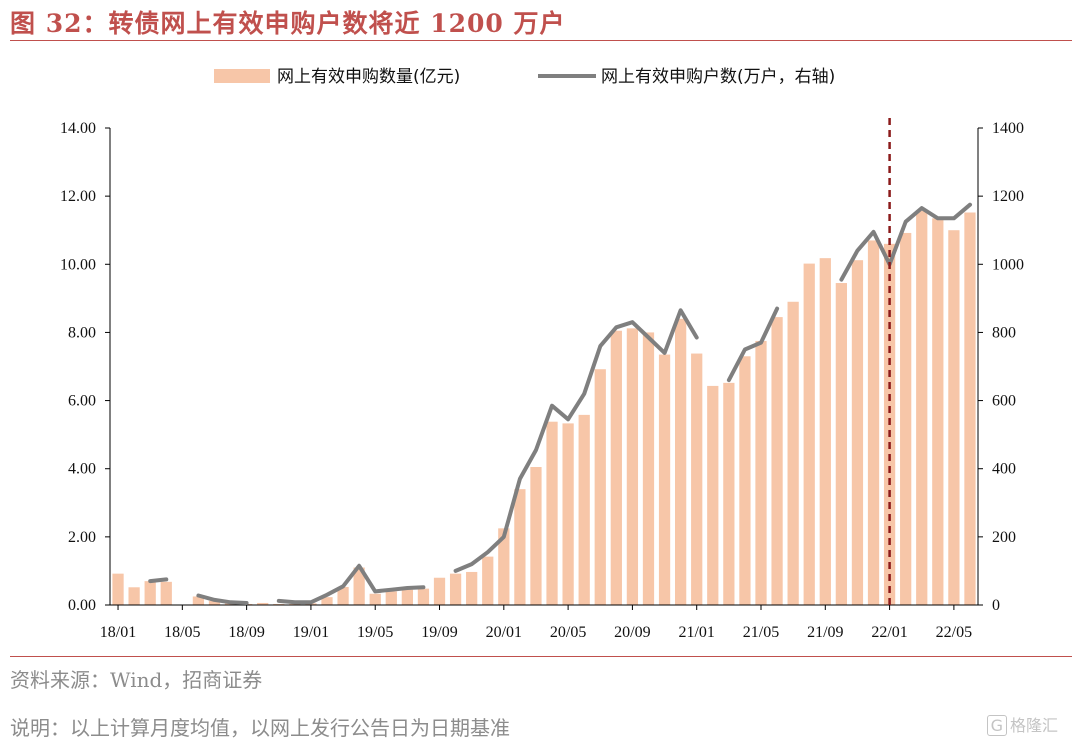 Image resolution: width=1080 pixels, height=746 pixels. What do you see at coordinates (78, 128) in the screenshot?
I see `left-tick-label: 14.00` at bounding box center [78, 128].